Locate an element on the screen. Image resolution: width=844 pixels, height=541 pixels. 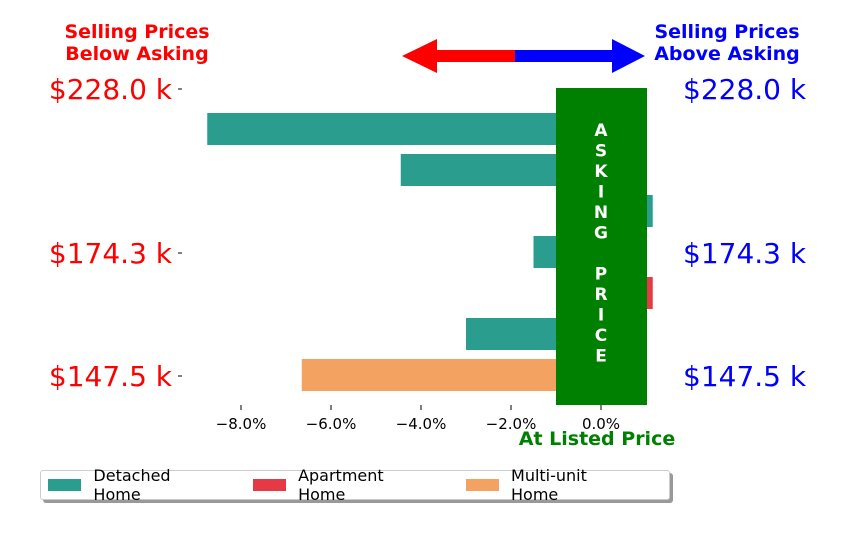
legend-item-apartment: Apartment Home is located at coordinates (343, 485).